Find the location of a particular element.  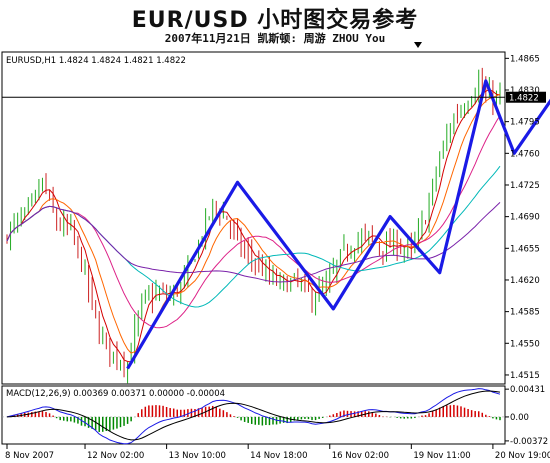

macd-signal-line is located at coordinates (253, 415).